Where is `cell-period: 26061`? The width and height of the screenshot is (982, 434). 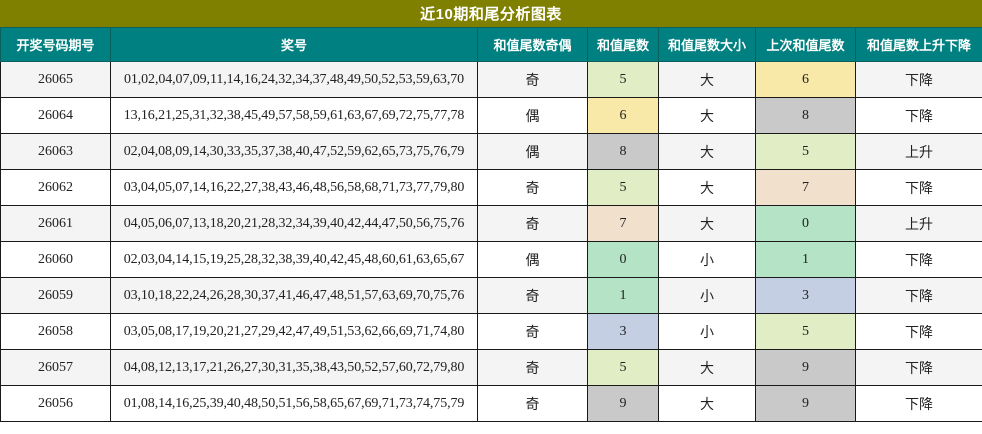
cell-period: 26061 is located at coordinates (55, 223).